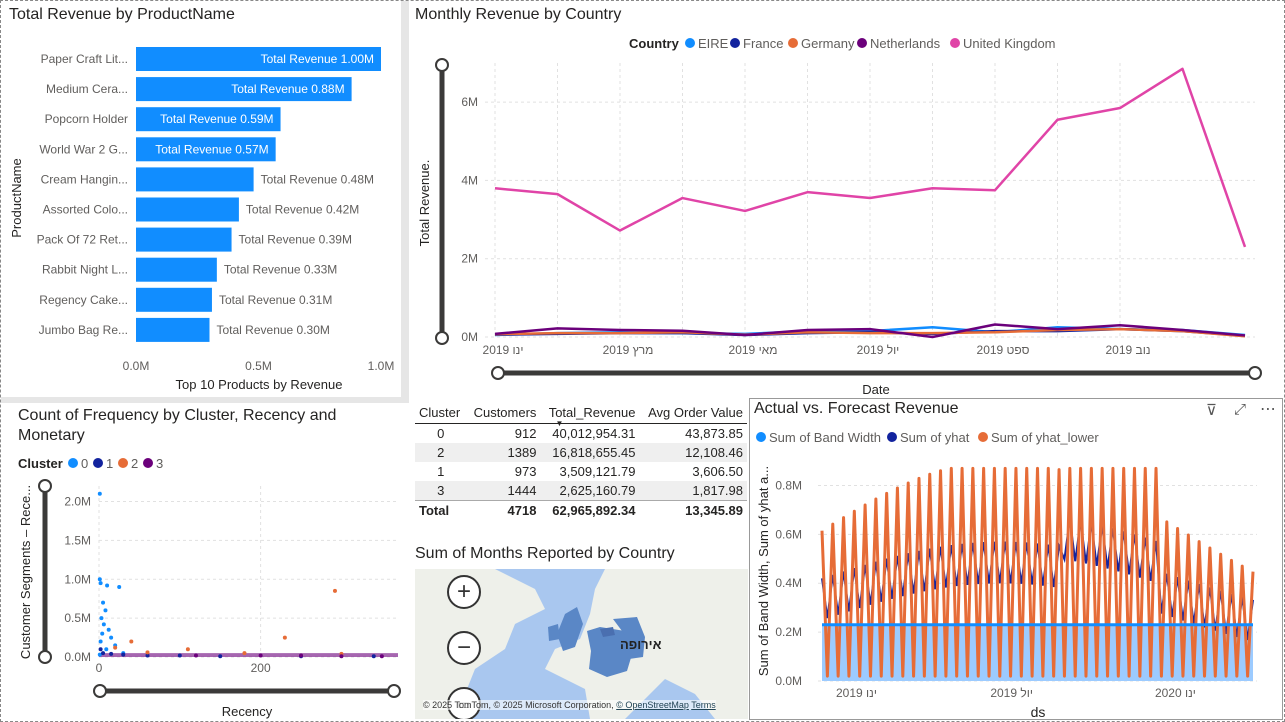  Describe the element at coordinates (464, 648) in the screenshot. I see `zoom-out-button: −` at that location.